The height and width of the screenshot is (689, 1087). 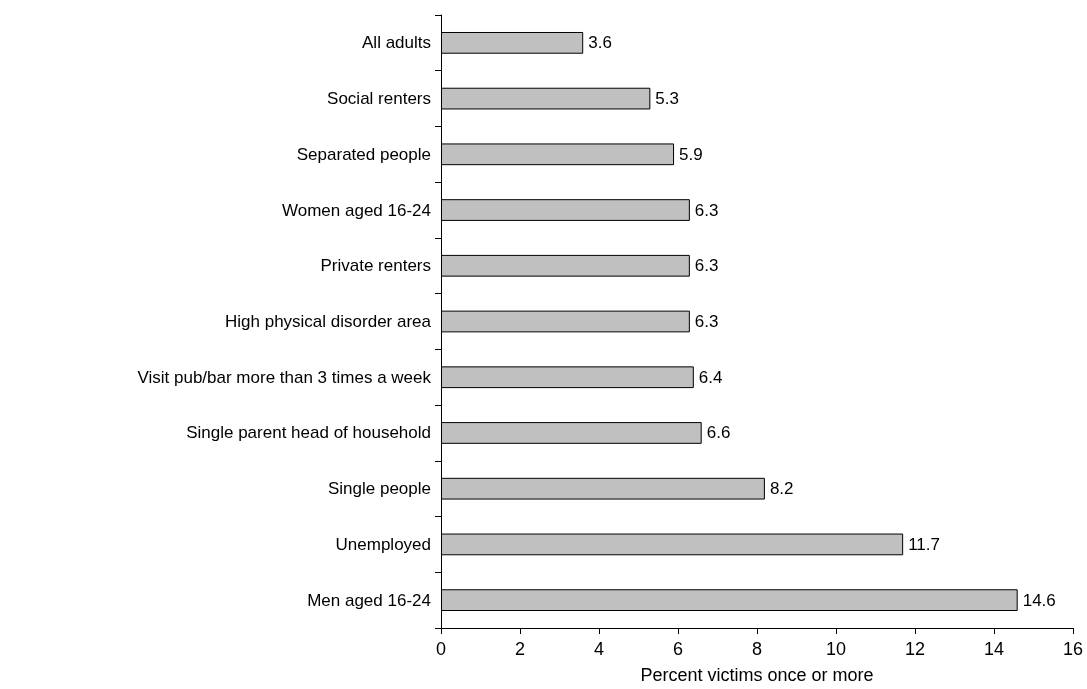 What do you see at coordinates (396, 43) in the screenshot?
I see `y-tick-label: All adults` at bounding box center [396, 43].